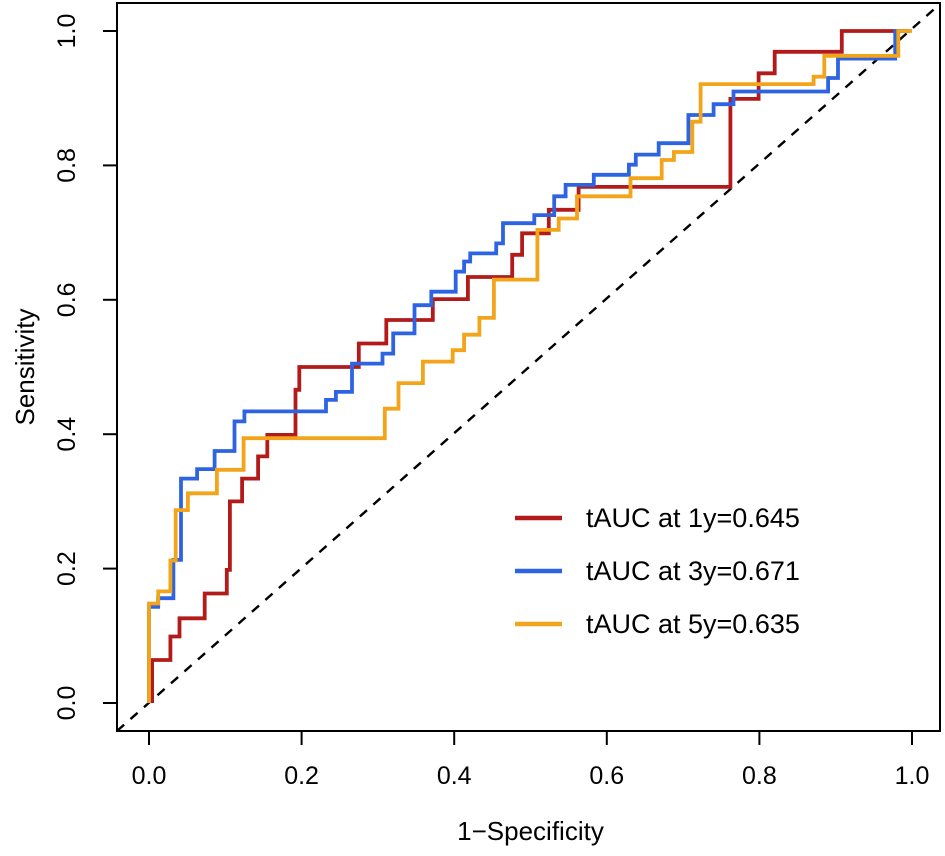  Describe the element at coordinates (67, 434) in the screenshot. I see `y-tick-label: 0.4` at that location.